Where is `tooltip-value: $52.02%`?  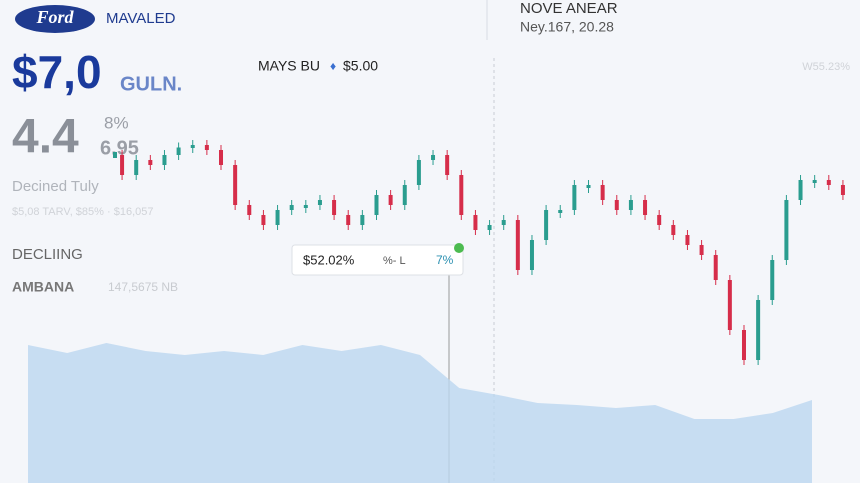
tooltip-value: $52.02% is located at coordinates (329, 259).